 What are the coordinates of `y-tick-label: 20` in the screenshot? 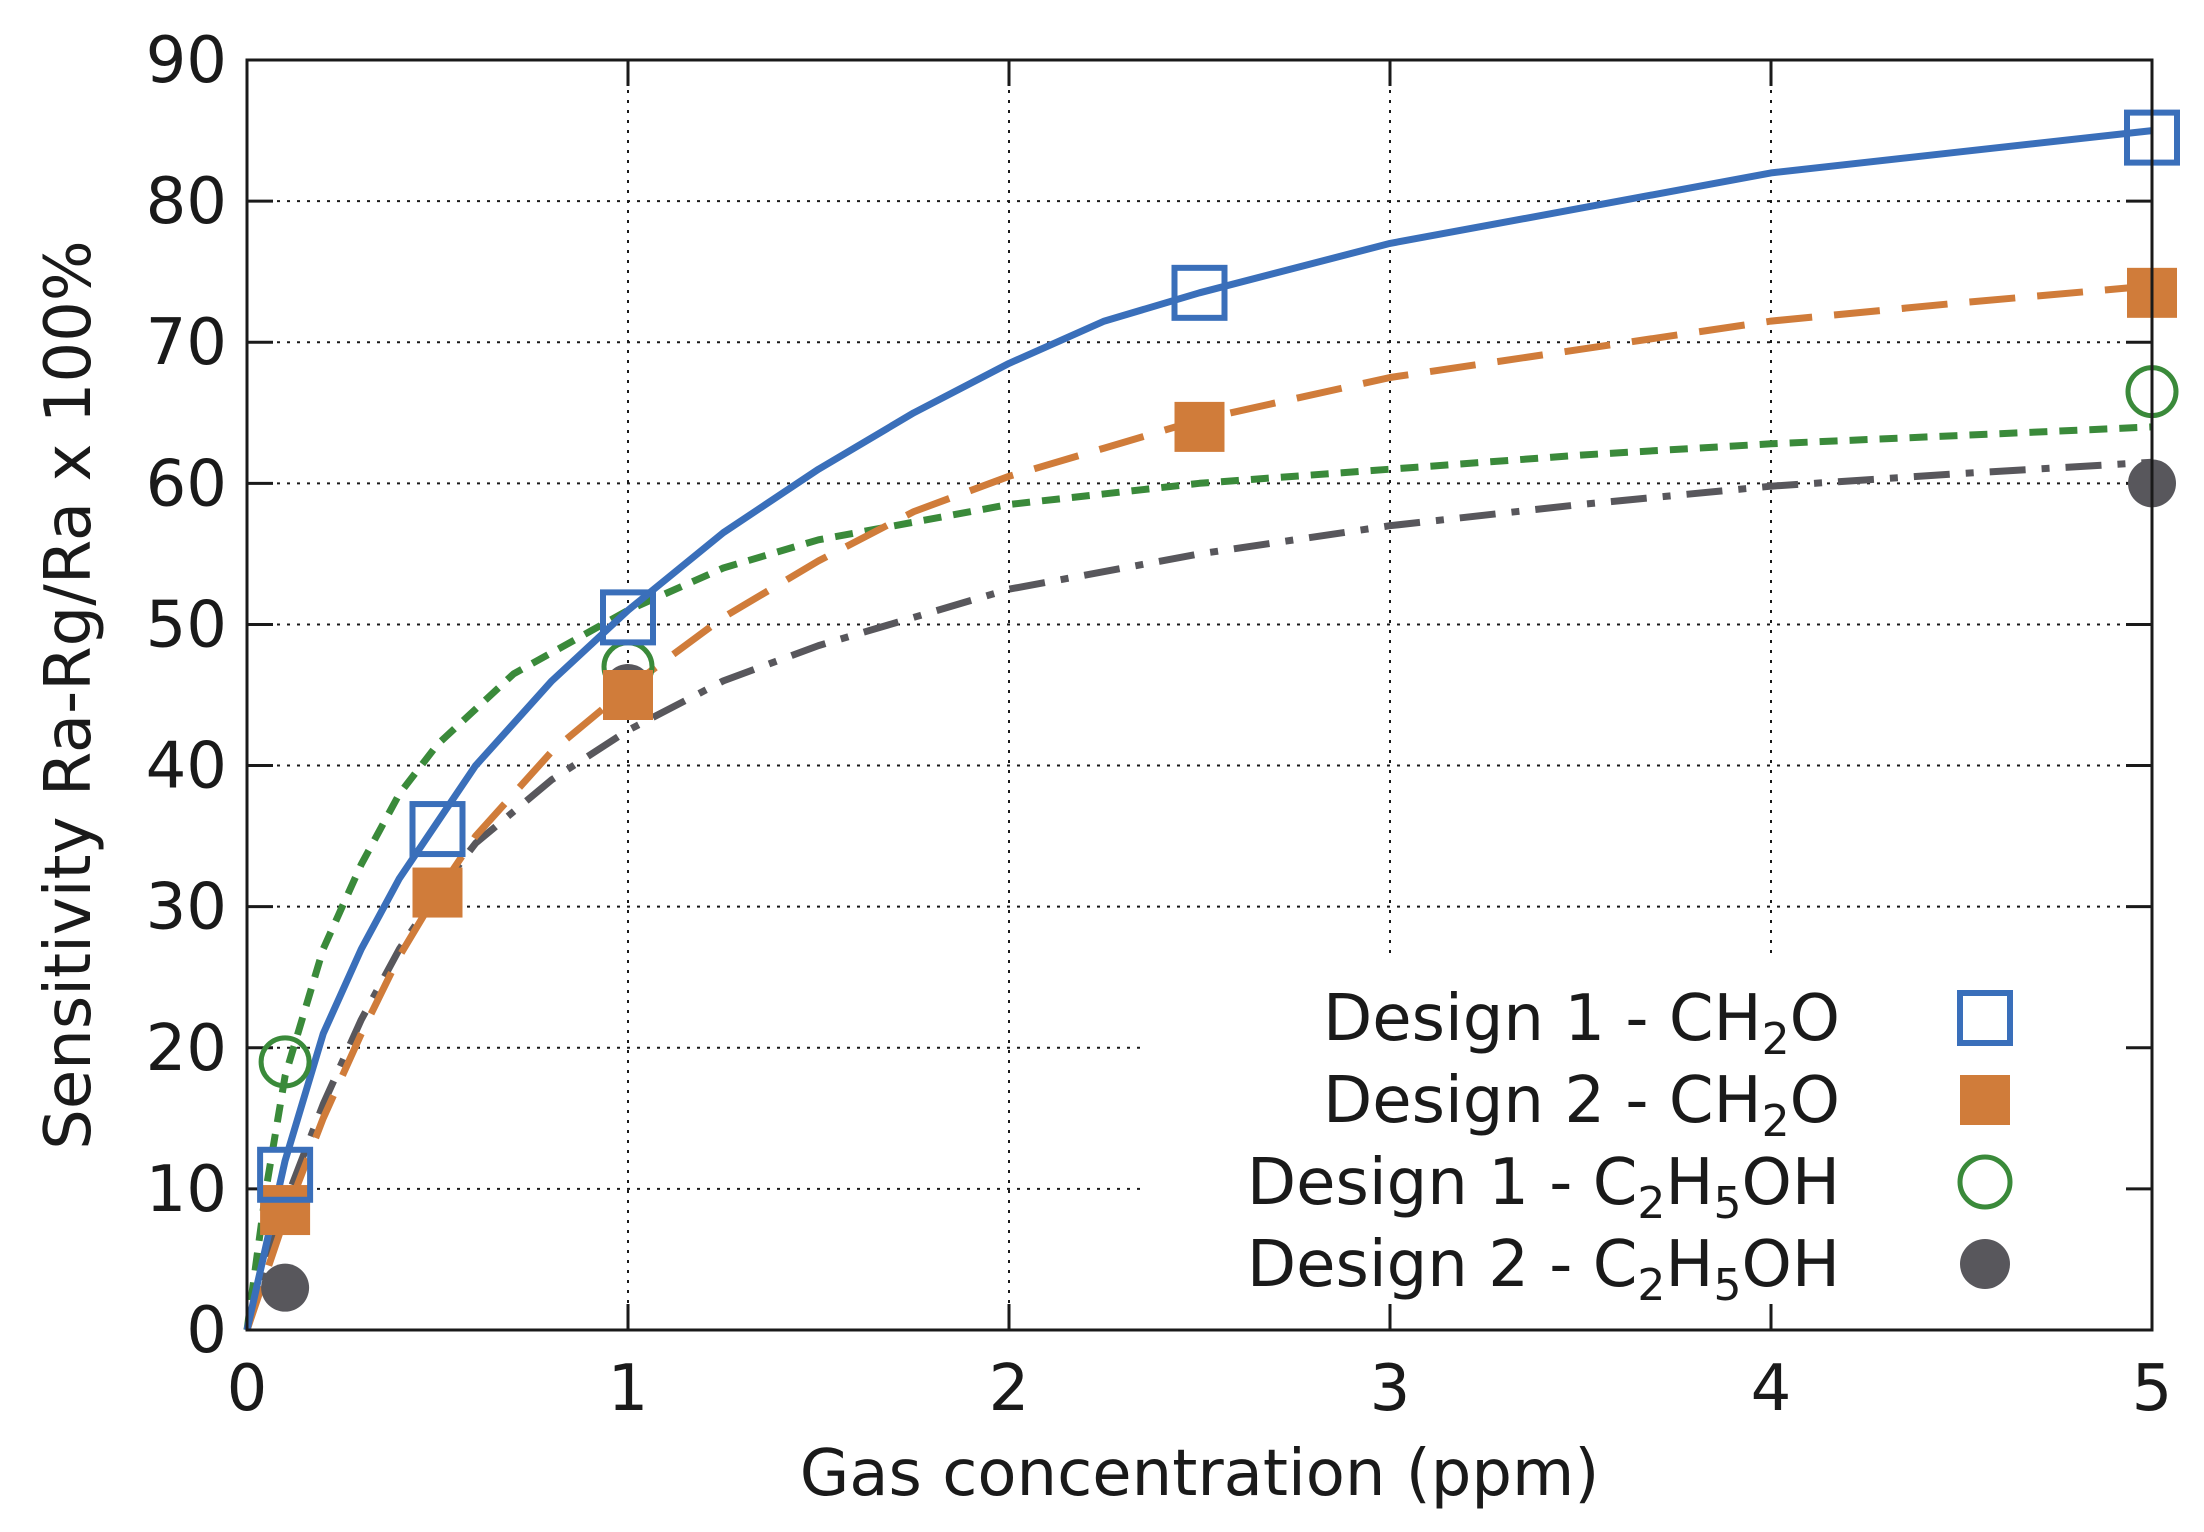 It's located at (186, 1049).